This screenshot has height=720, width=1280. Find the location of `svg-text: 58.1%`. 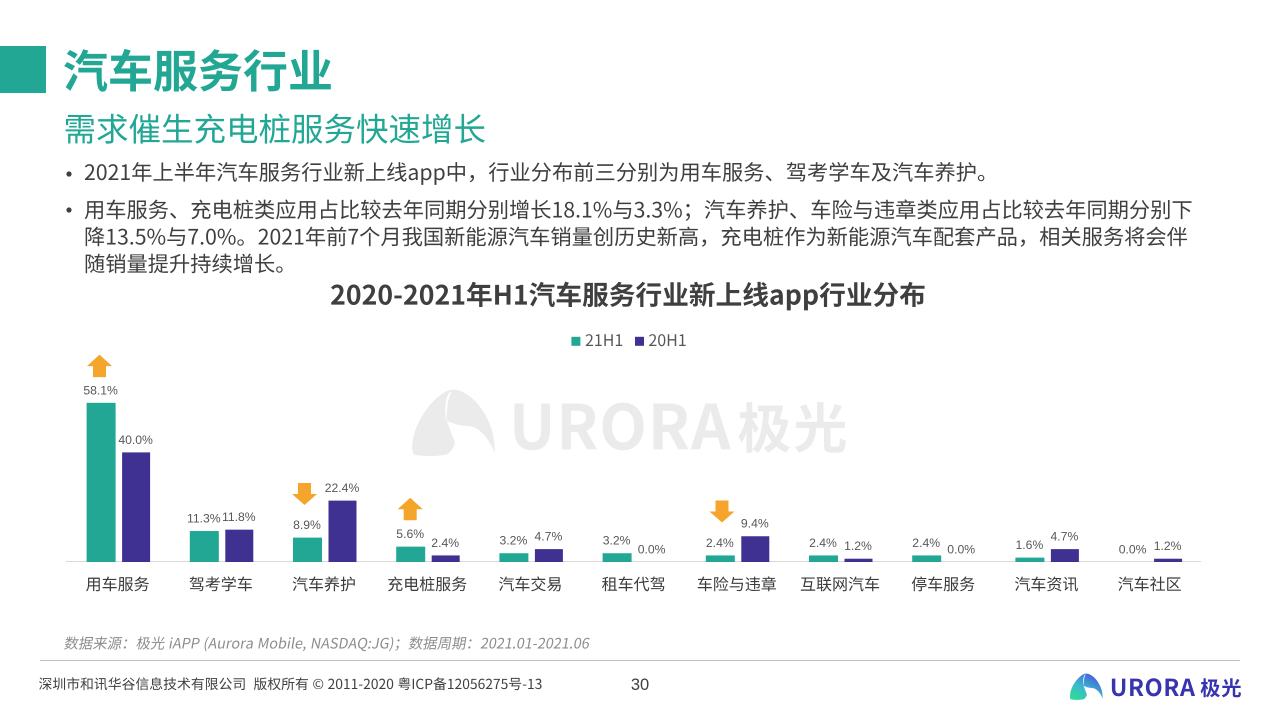

svg-text: 58.1% is located at coordinates (100, 390).